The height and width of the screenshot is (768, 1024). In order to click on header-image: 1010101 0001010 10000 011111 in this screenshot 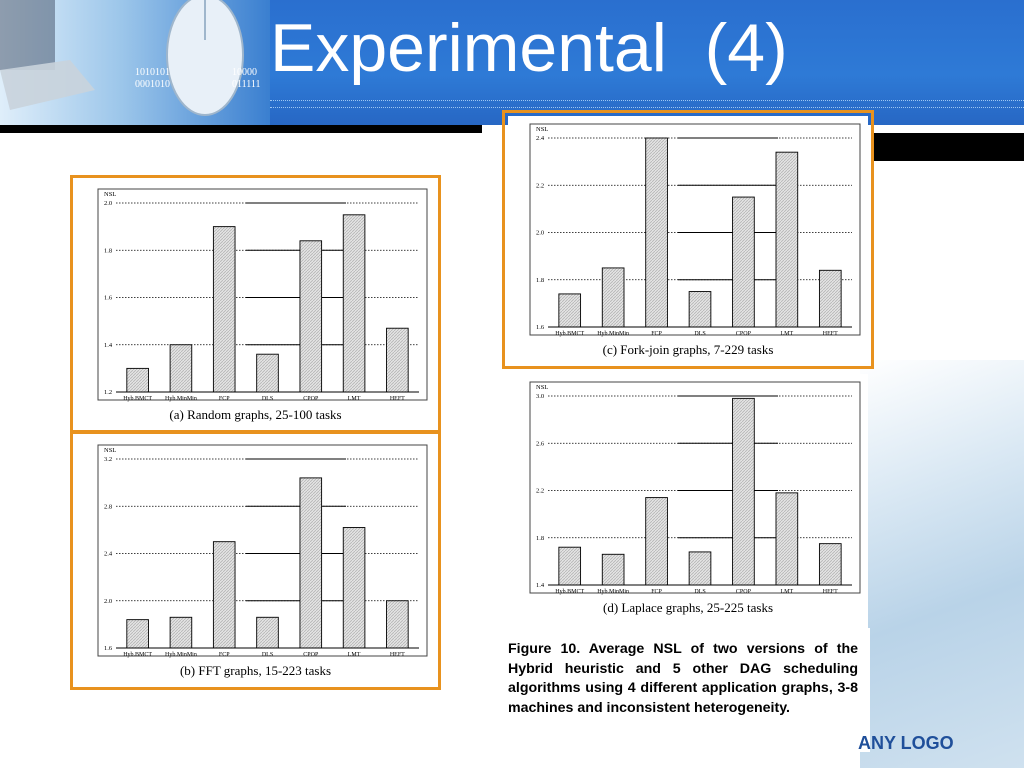, I will do `click(135, 62)`.